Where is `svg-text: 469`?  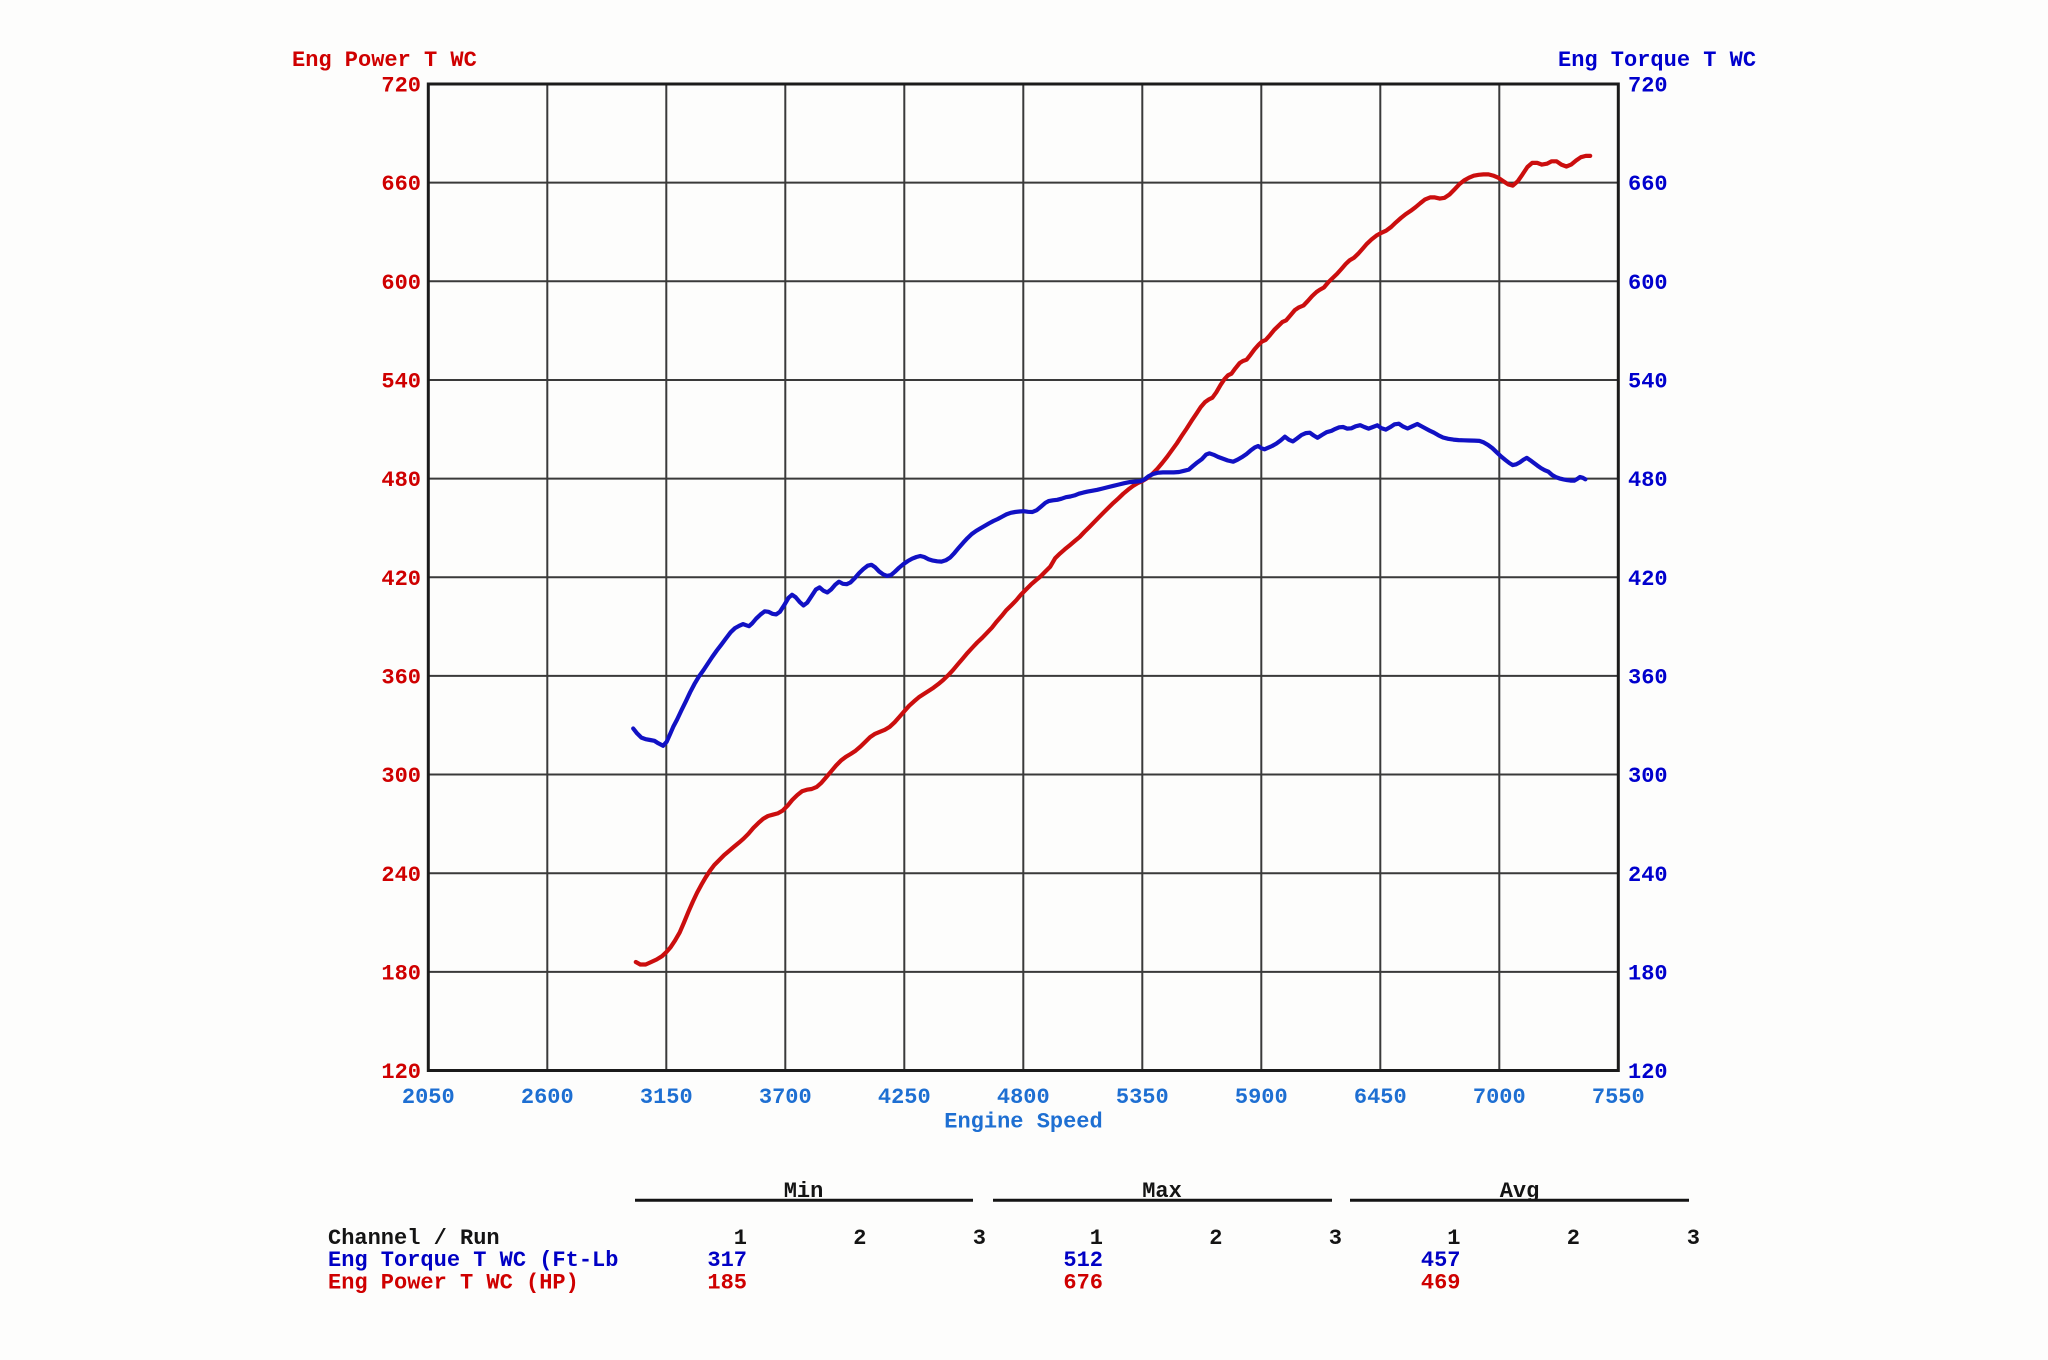
svg-text: 469 is located at coordinates (1441, 1283).